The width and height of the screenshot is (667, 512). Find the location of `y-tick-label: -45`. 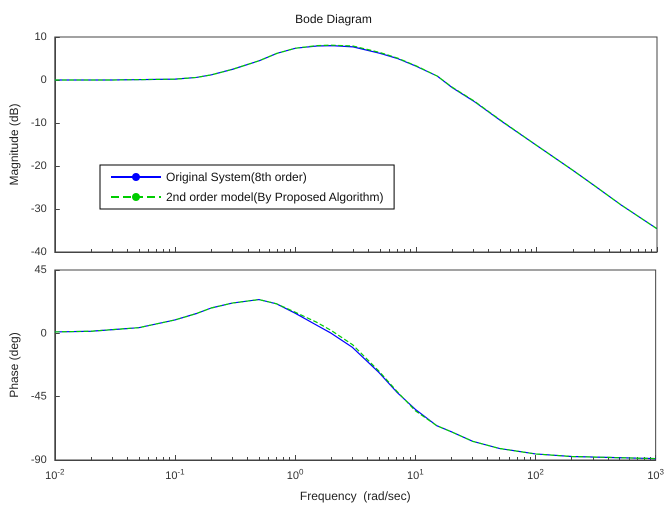

y-tick-label: -45 is located at coordinates (38, 396).